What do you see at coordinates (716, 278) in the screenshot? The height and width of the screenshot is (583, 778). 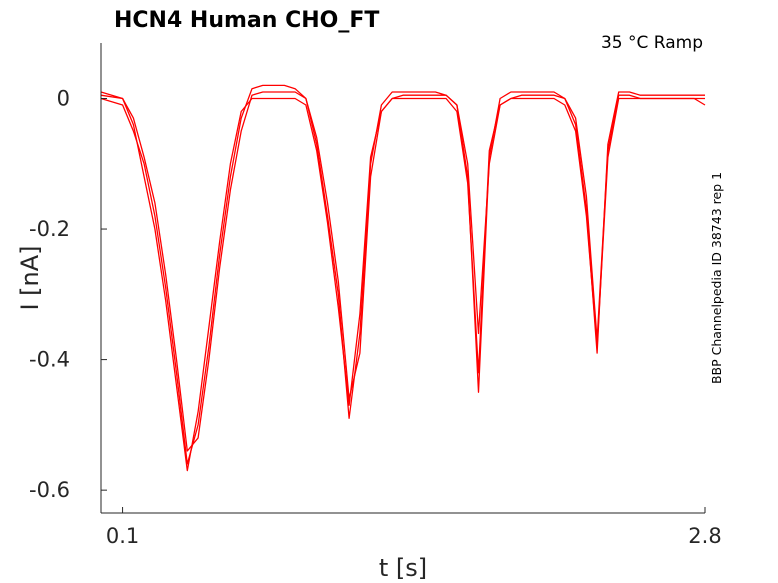 I see `channelpedia-id-label: BBP Channelpedia ID 38743 rep 1` at bounding box center [716, 278].